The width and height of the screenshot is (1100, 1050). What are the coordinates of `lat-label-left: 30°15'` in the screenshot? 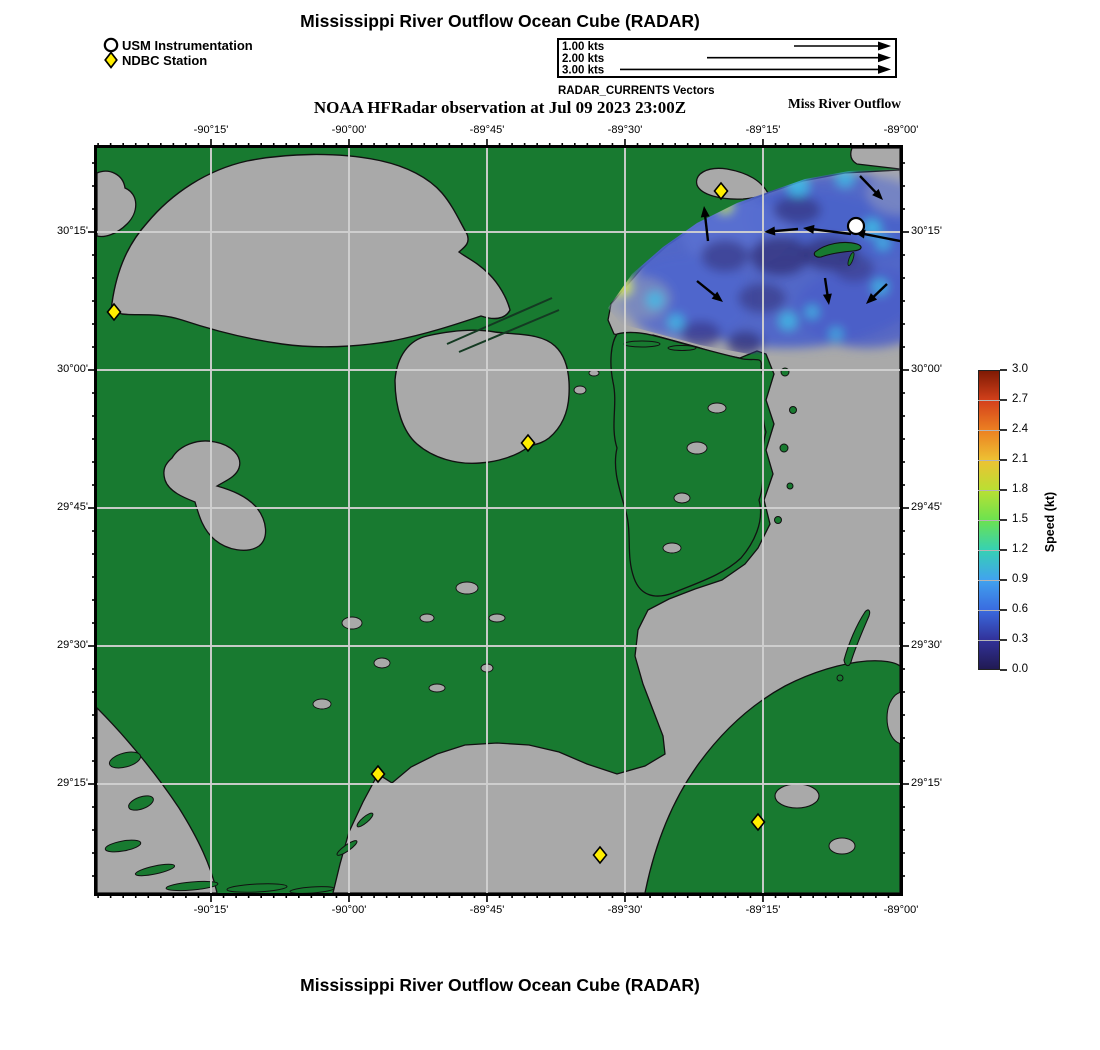 It's located at (72, 231).